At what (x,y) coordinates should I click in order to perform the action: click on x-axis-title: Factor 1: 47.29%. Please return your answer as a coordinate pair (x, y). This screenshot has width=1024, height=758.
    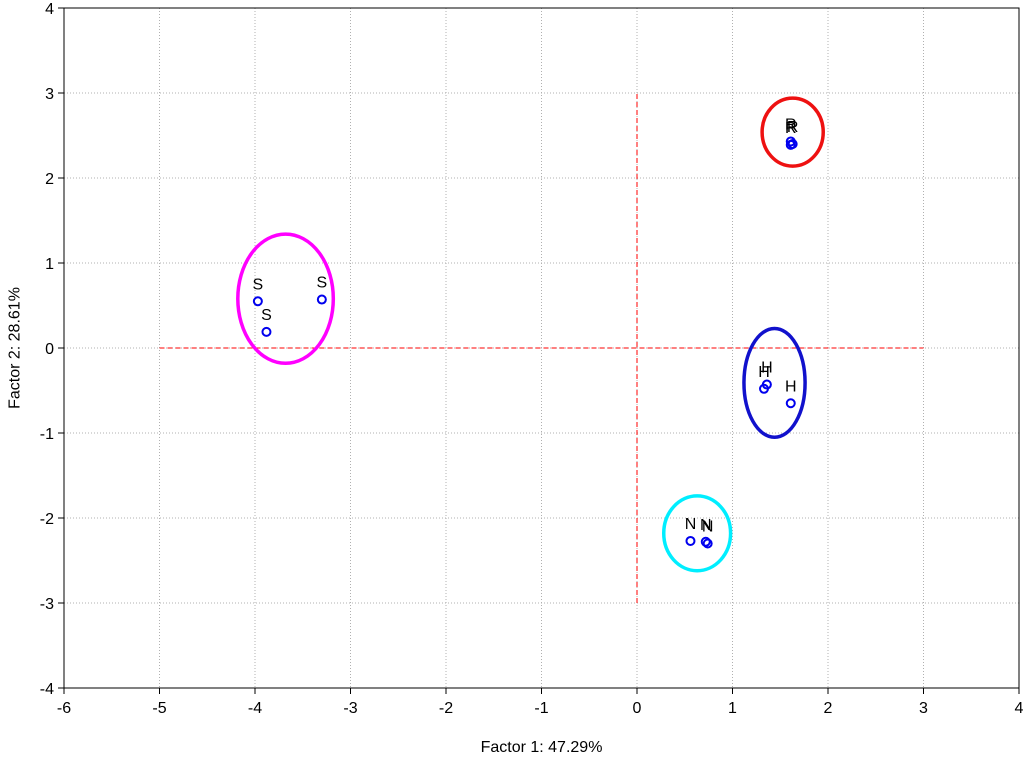
    Looking at the image, I should click on (542, 747).